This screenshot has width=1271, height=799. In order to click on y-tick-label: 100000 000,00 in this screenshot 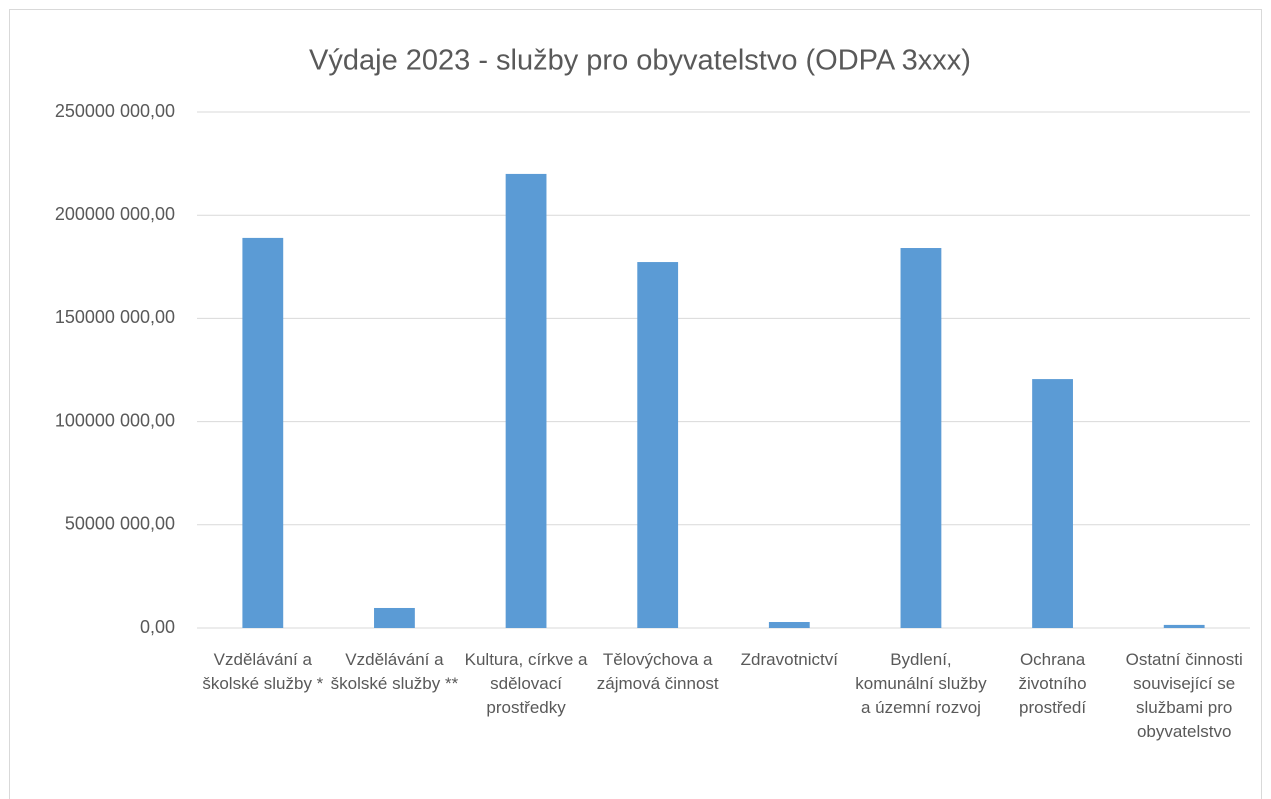, I will do `click(115, 420)`.